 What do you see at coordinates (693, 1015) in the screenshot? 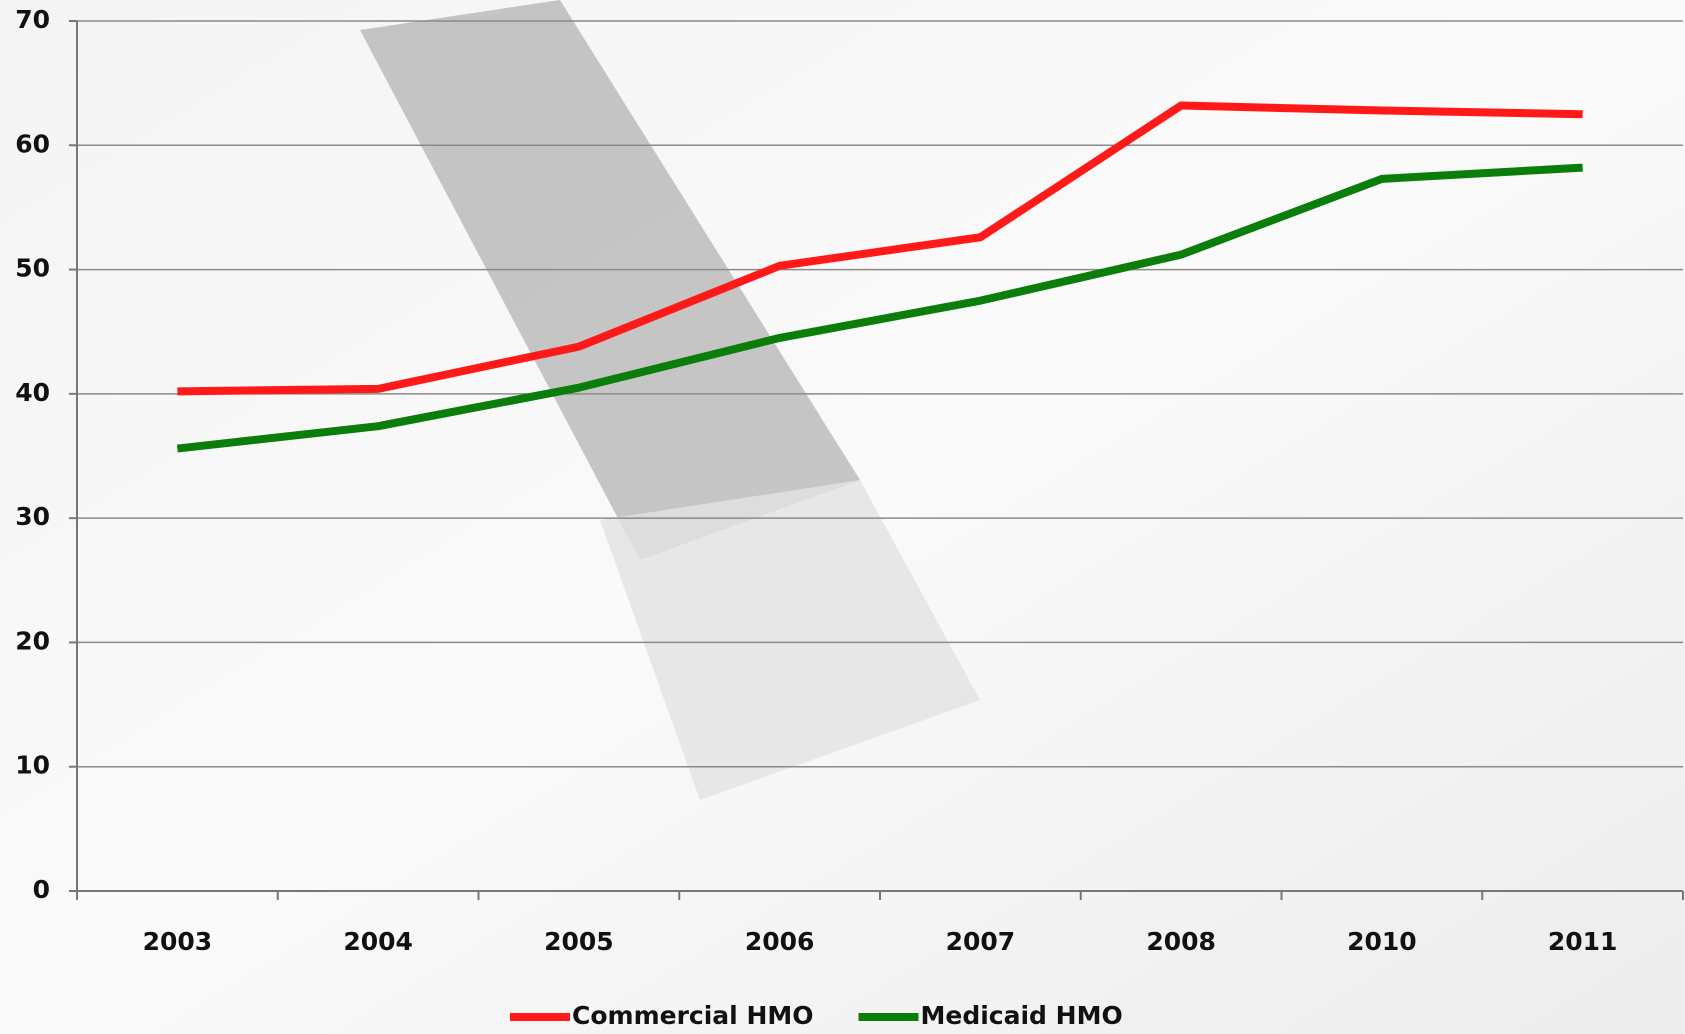
I see `legend-label: Commercial HMO` at bounding box center [693, 1015].